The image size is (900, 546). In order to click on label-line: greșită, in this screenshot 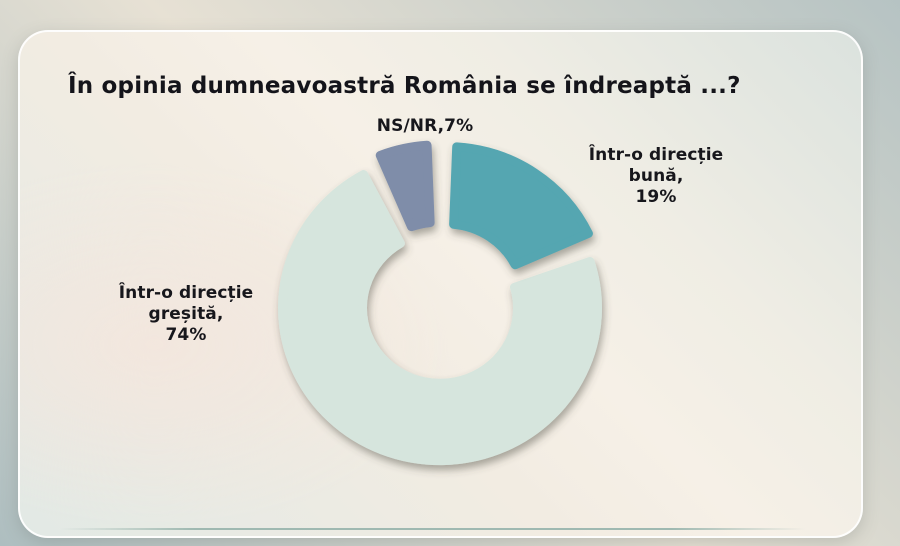, I will do `click(186, 314)`.